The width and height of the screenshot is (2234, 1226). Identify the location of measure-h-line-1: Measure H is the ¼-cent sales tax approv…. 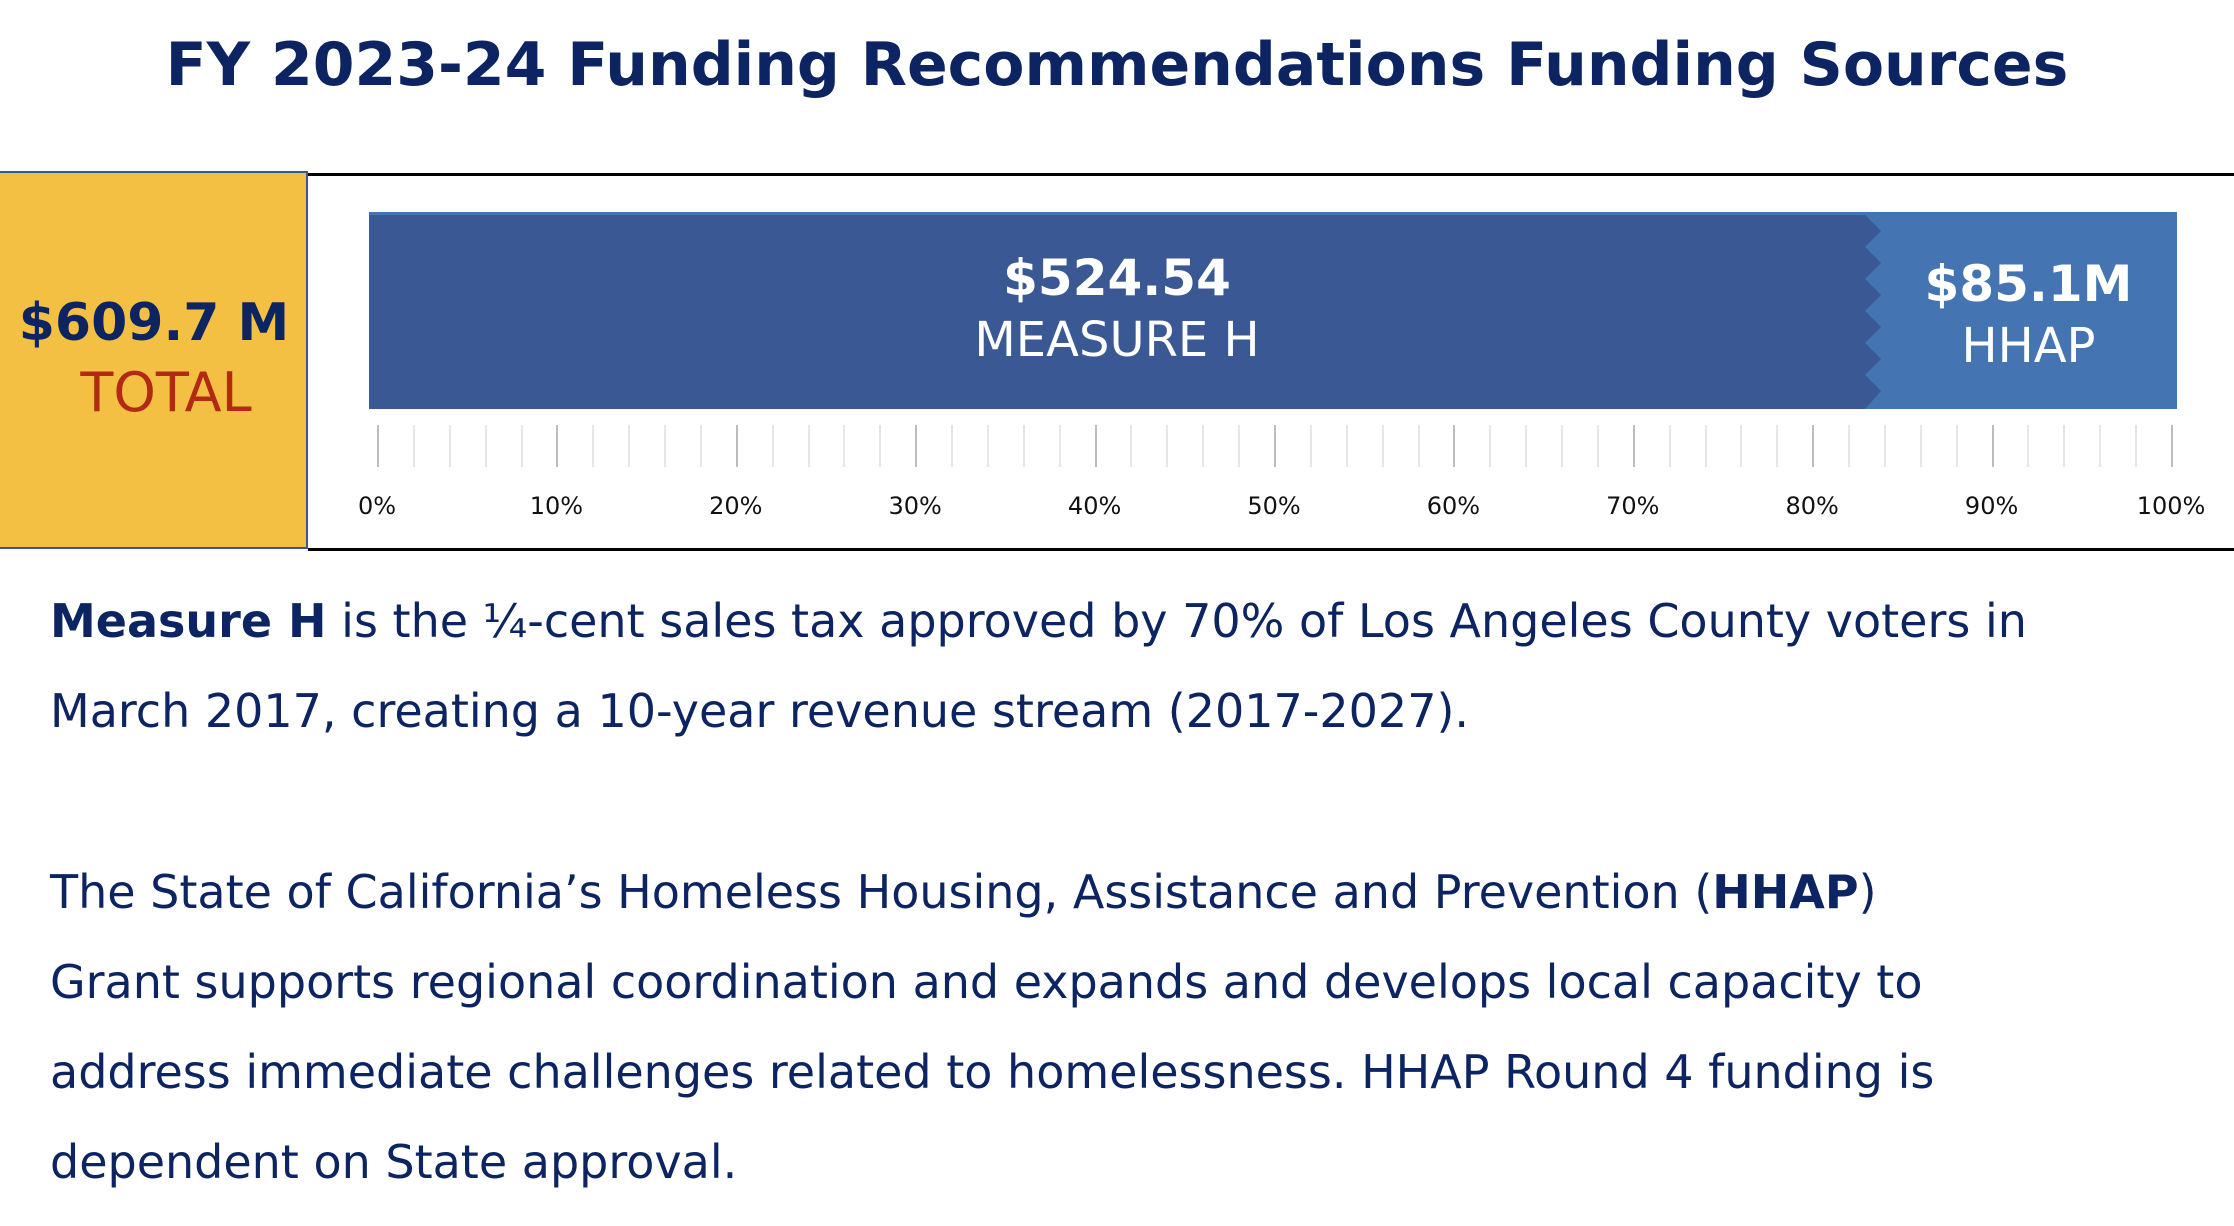
(1125, 621).